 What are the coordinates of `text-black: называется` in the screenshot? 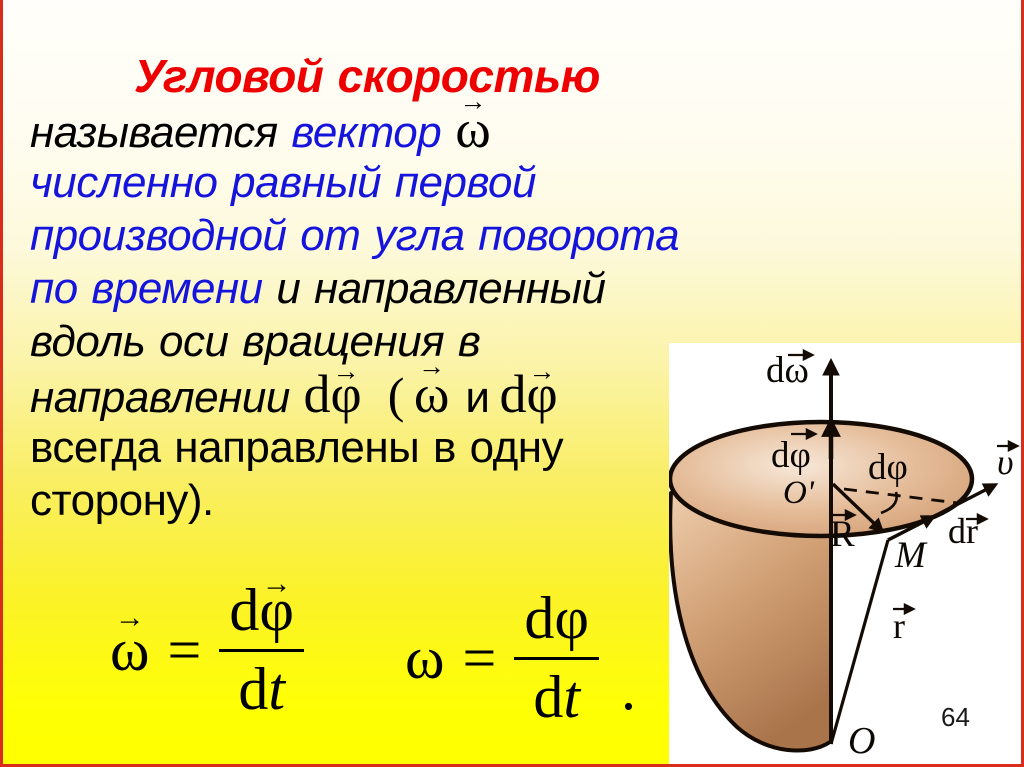 It's located at (161, 132).